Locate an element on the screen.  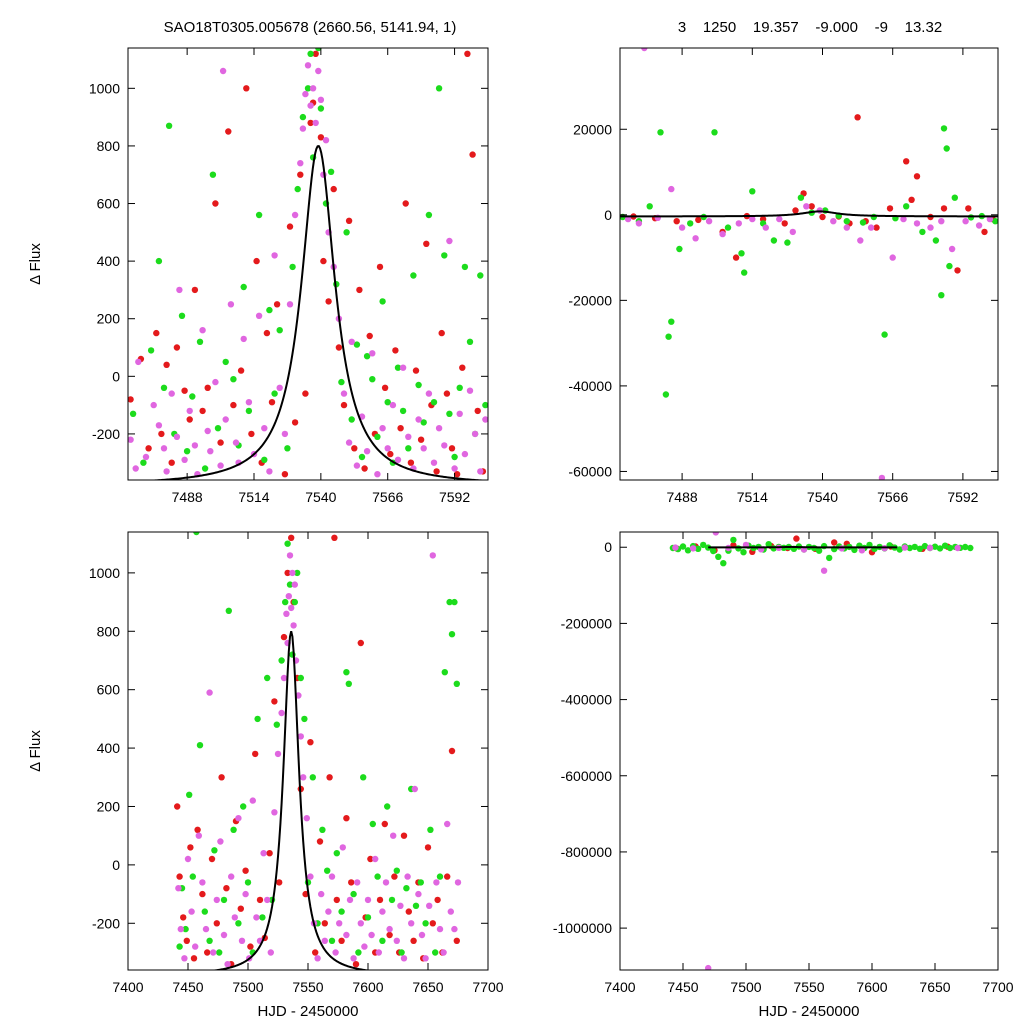
x-tick-label: 7540 is located at coordinates (822, 497).